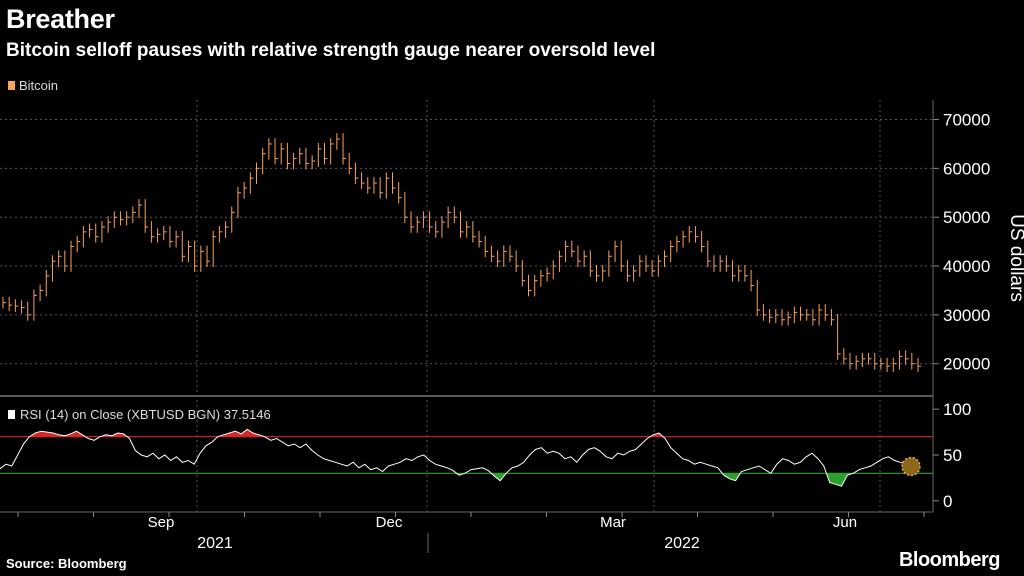 This screenshot has width=1024, height=576. What do you see at coordinates (845, 522) in the screenshot?
I see `x-tick-label-3: Jun` at bounding box center [845, 522].